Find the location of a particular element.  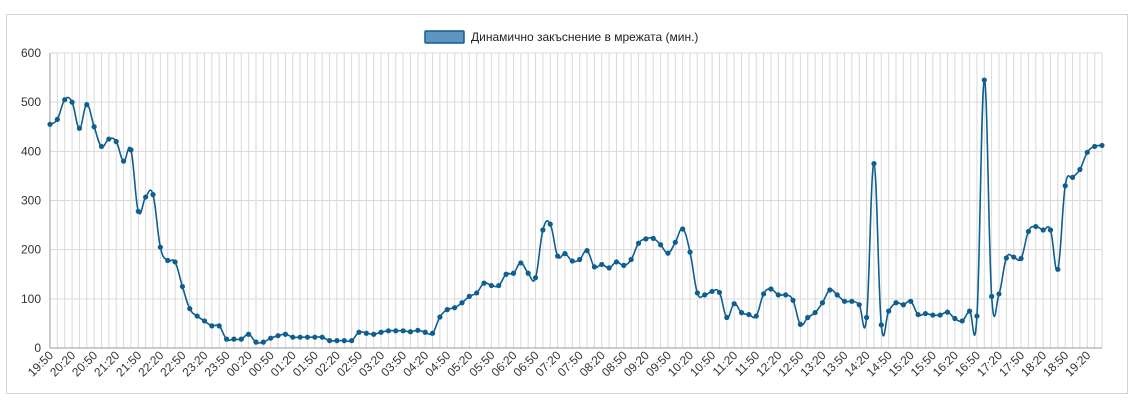

y-tick-label: 500 is located at coordinates (31, 102).